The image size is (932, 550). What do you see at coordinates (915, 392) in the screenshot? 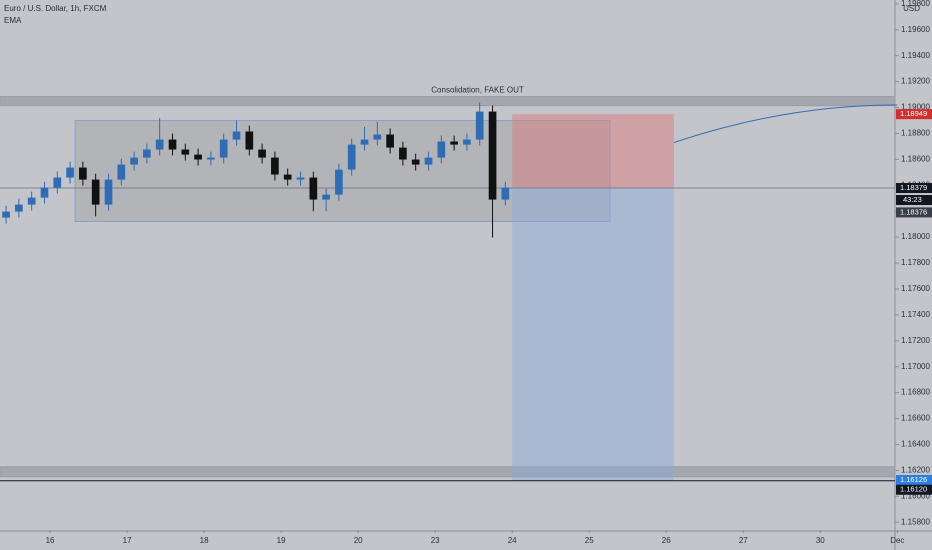
I see `y-tick-label: 1.16800` at bounding box center [915, 392].